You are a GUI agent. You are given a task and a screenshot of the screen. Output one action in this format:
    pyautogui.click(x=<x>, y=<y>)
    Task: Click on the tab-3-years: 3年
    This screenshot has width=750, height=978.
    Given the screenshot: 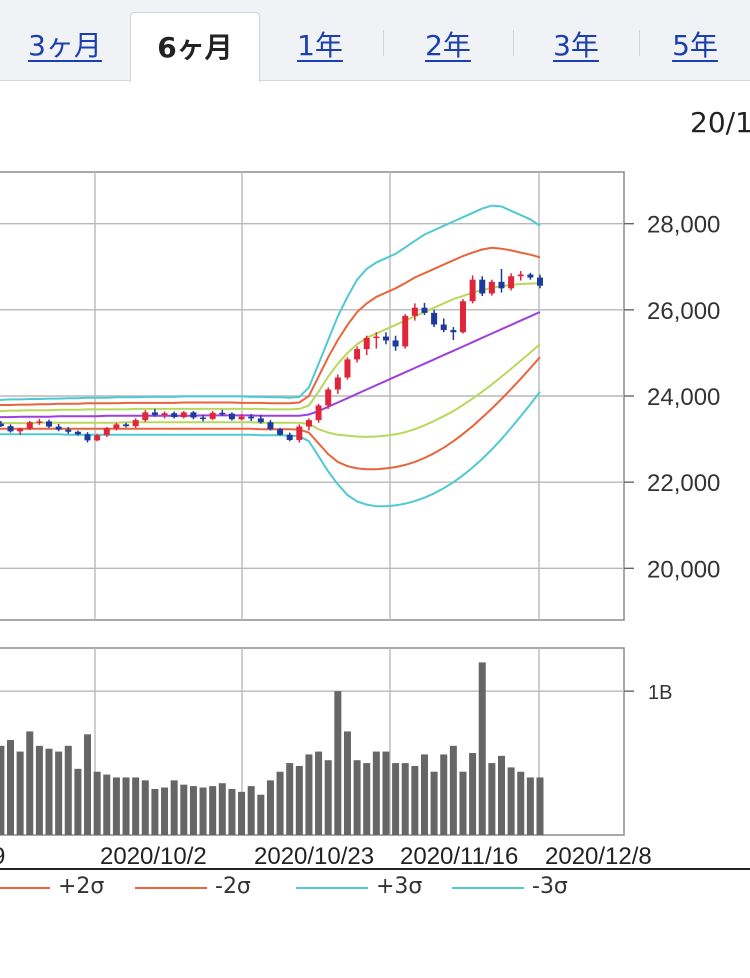 What is the action you would take?
    pyautogui.click(x=576, y=45)
    